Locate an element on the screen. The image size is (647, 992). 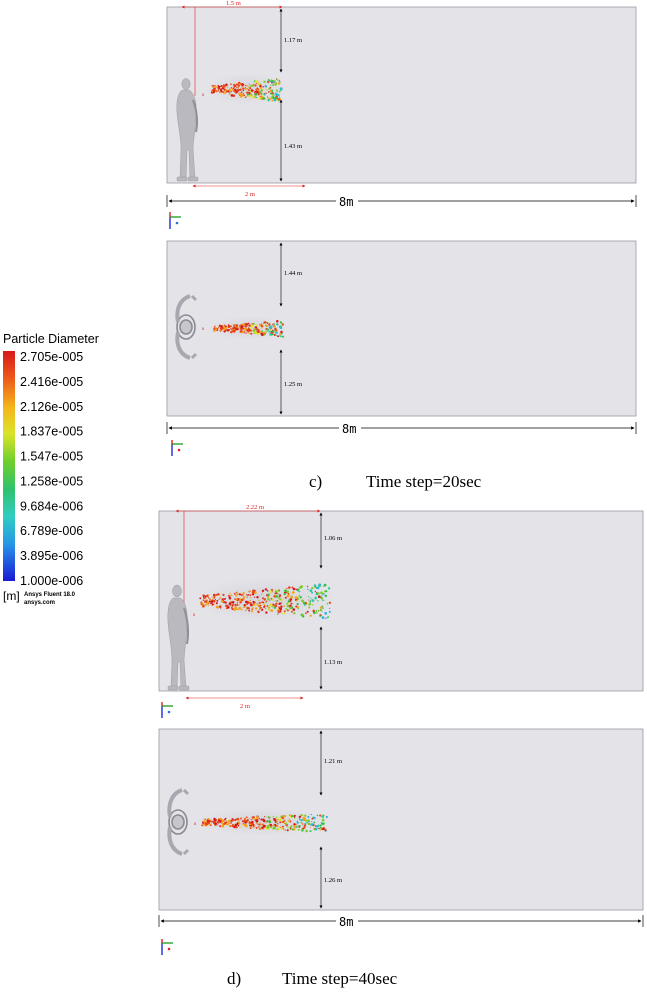
bottom-dimension-label: 1.26 m is located at coordinates (333, 880).